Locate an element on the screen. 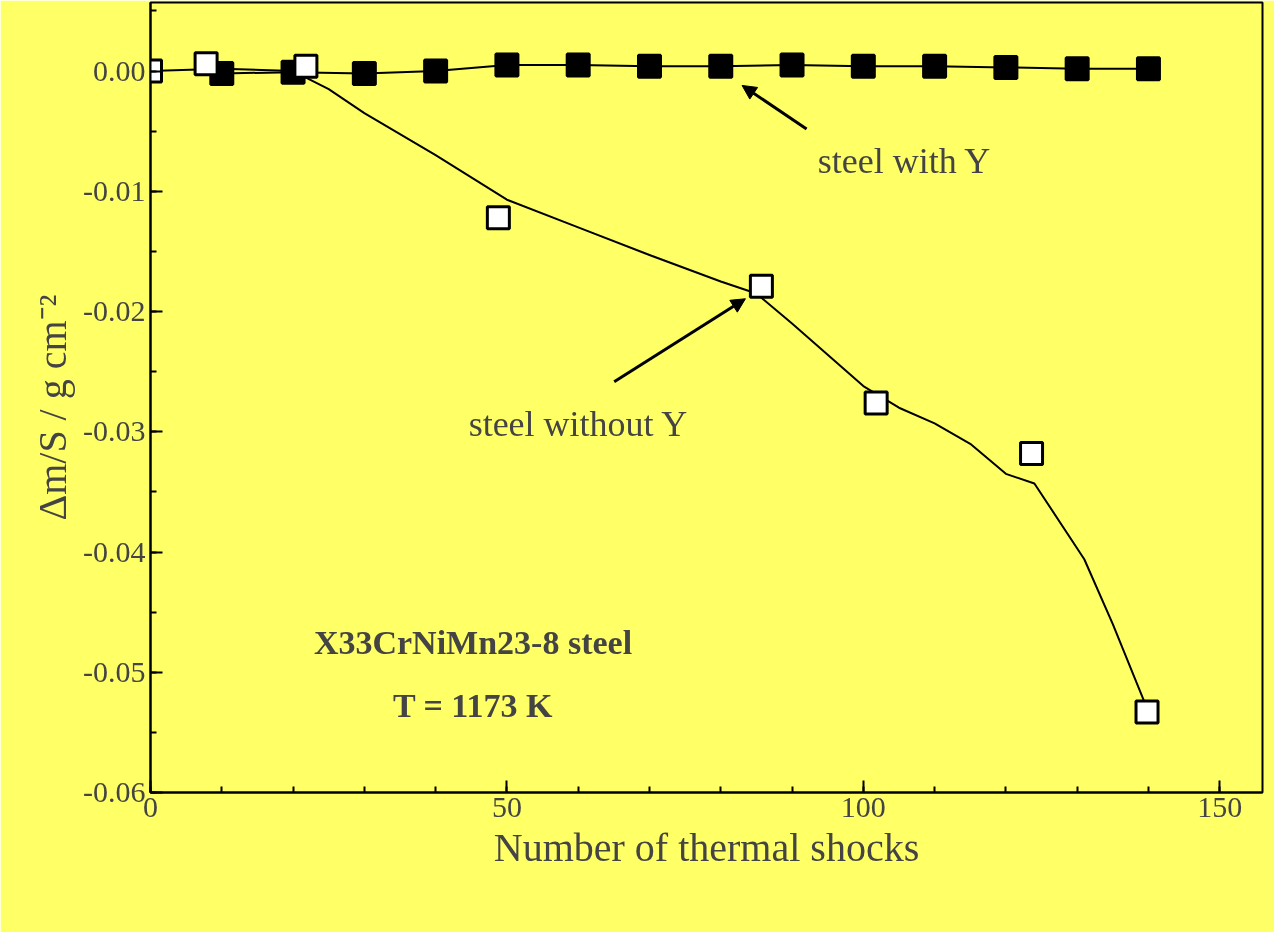 Image resolution: width=1274 pixels, height=932 pixels. y-tick-label: -0.03 is located at coordinates (114, 431).